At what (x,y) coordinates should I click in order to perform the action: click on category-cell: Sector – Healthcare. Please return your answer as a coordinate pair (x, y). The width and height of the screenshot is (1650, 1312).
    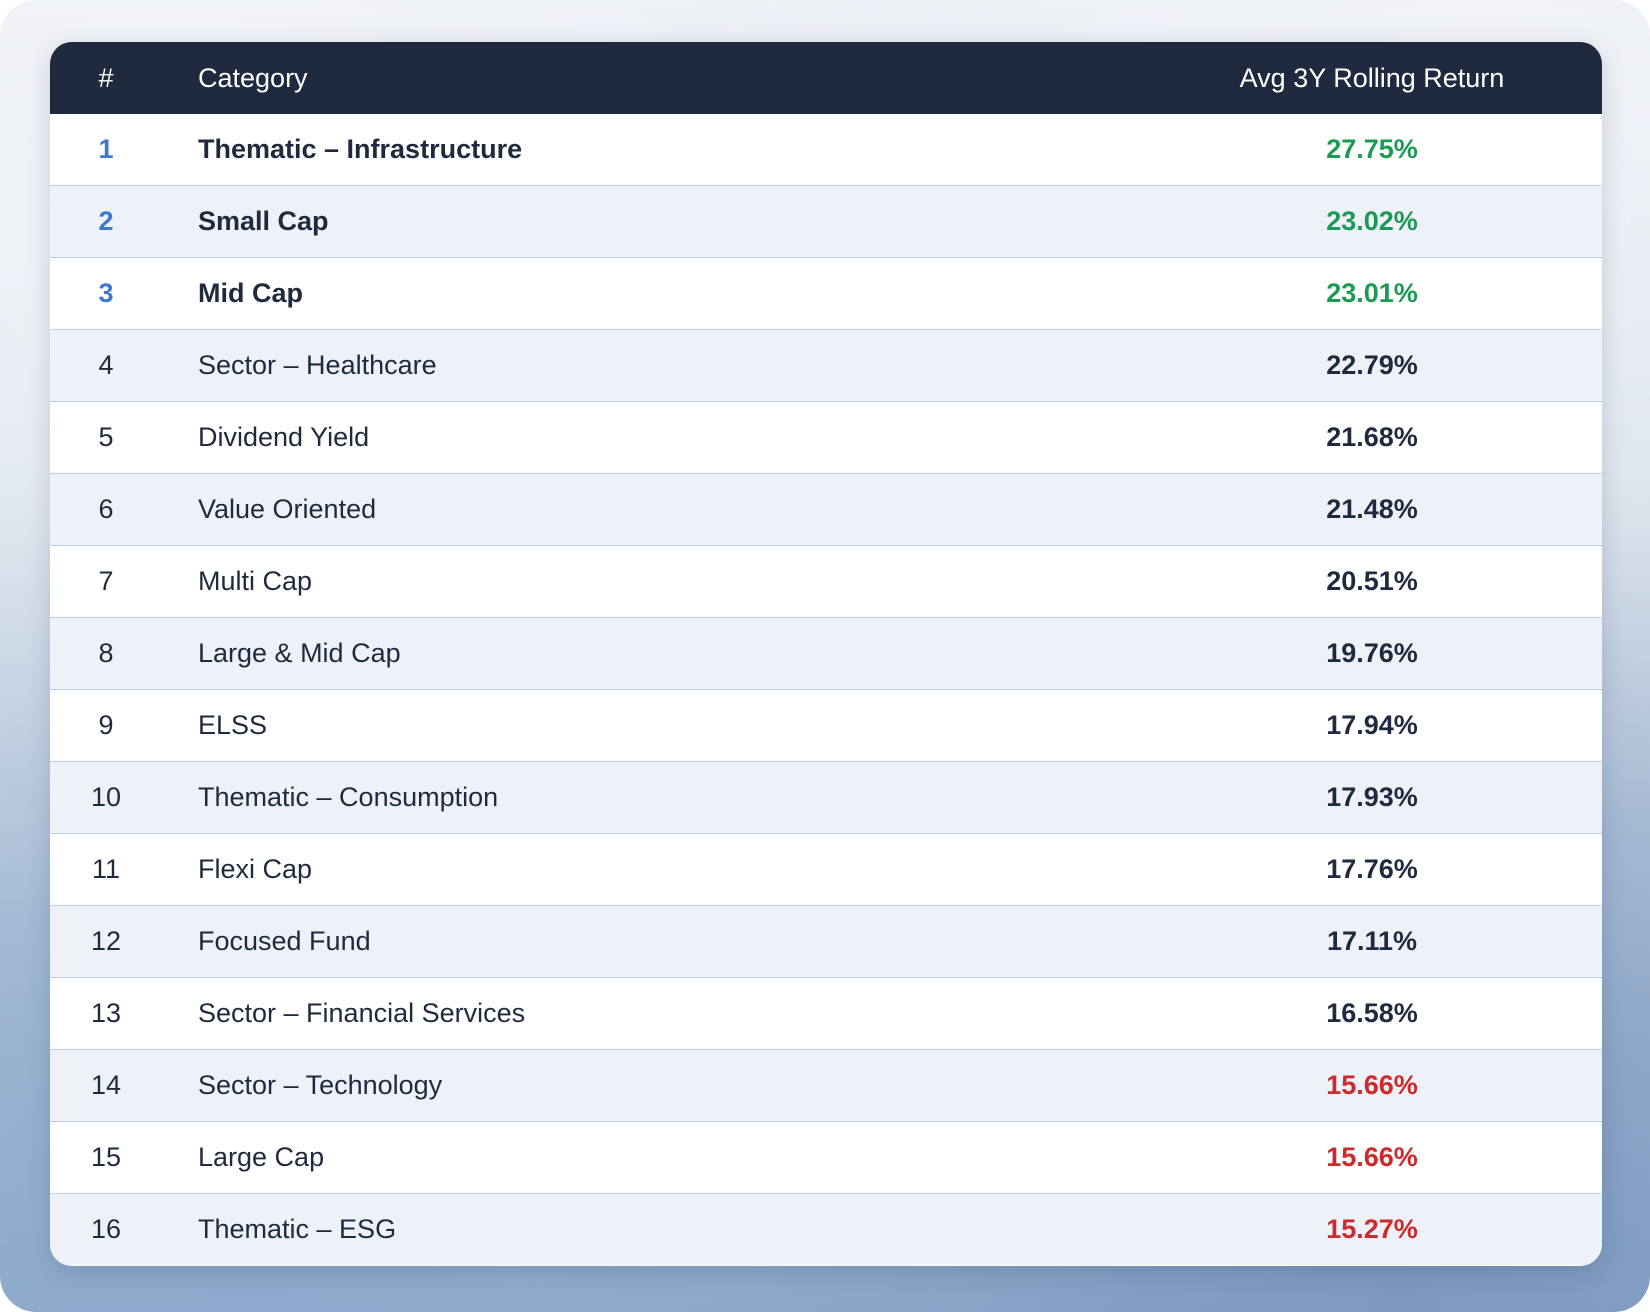
    Looking at the image, I should click on (317, 365).